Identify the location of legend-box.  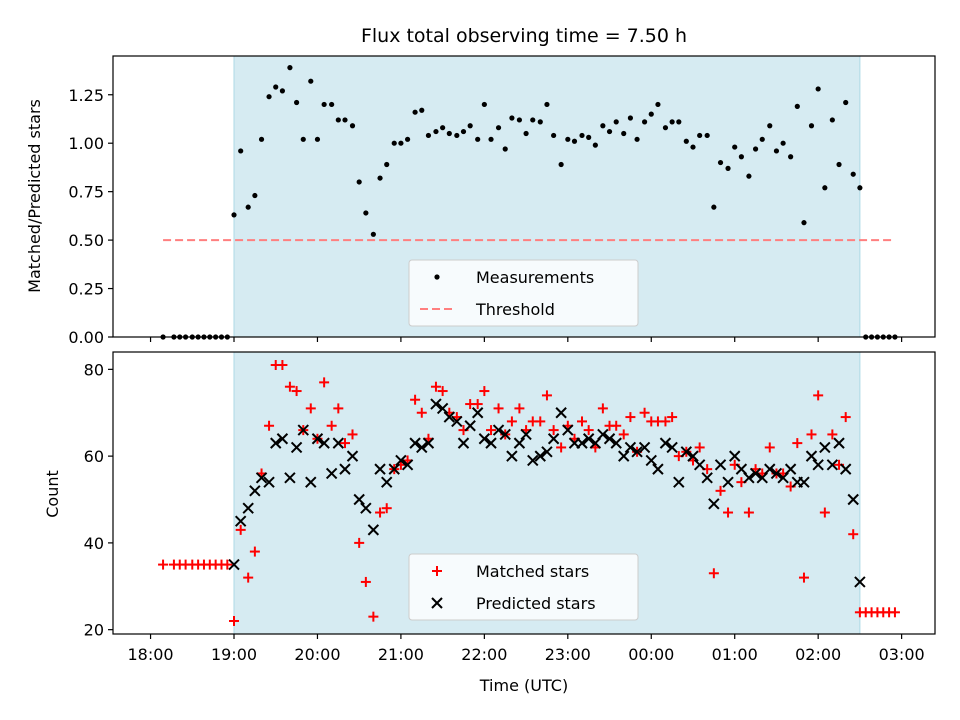
(523, 293).